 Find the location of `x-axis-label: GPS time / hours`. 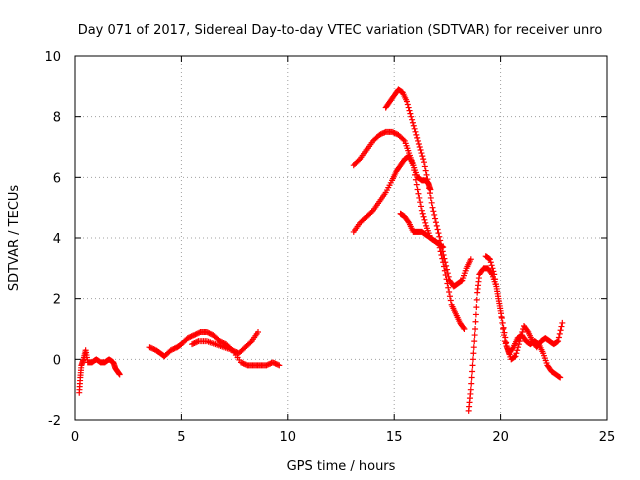

x-axis-label: GPS time / hours is located at coordinates (341, 466).